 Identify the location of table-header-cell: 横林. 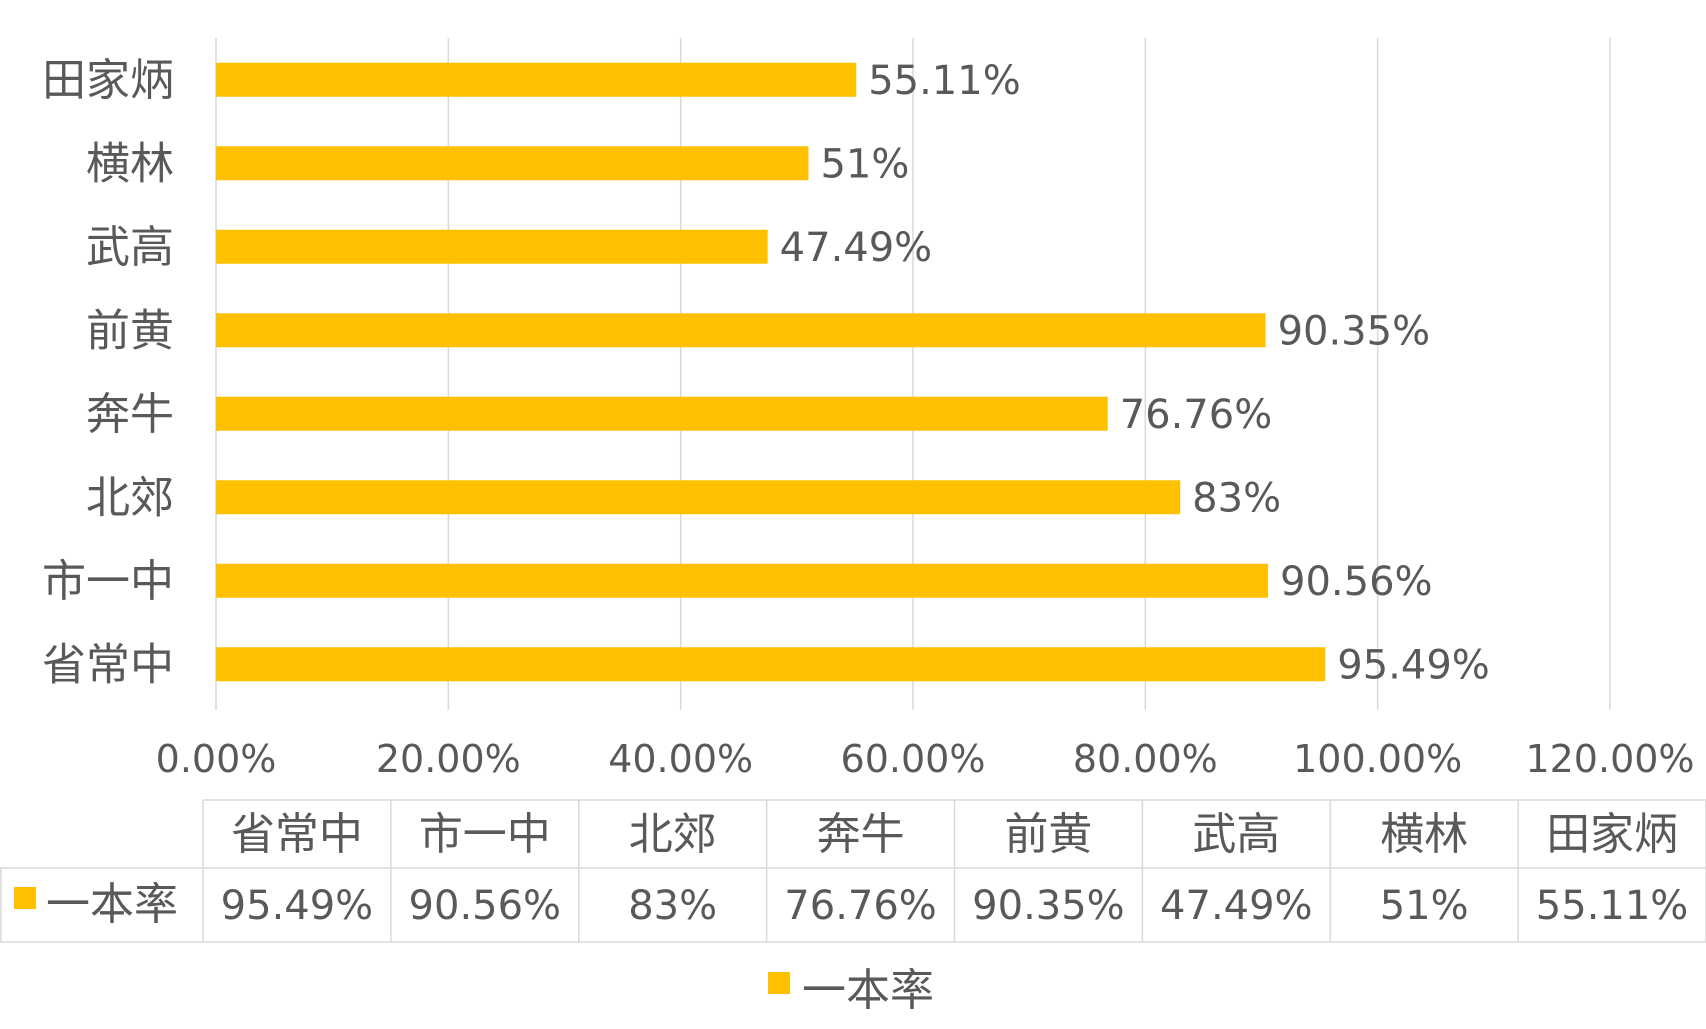
(1424, 834).